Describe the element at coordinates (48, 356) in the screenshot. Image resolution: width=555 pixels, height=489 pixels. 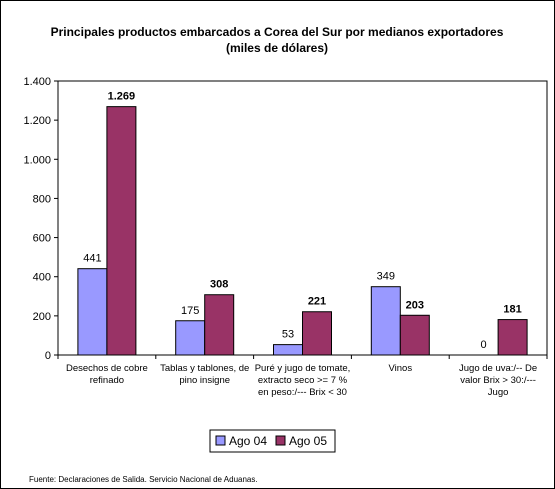
I see `y-tick-label: 0` at that location.